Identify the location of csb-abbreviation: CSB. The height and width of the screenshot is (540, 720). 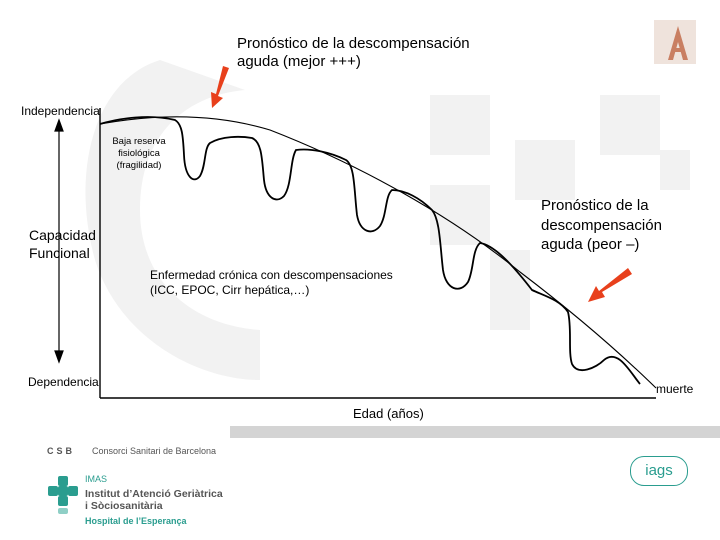
(61, 451).